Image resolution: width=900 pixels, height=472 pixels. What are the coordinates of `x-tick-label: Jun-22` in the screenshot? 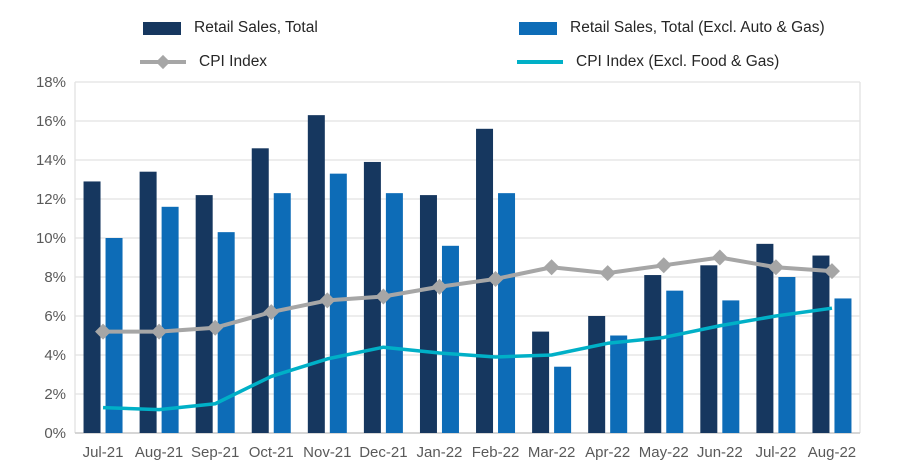 It's located at (720, 452).